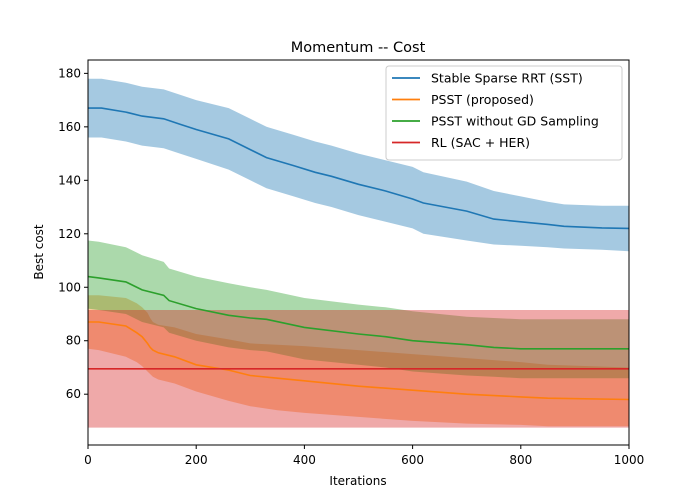 This screenshot has height=500, width=700. I want to click on y-tick-label: 180, so click(69, 73).